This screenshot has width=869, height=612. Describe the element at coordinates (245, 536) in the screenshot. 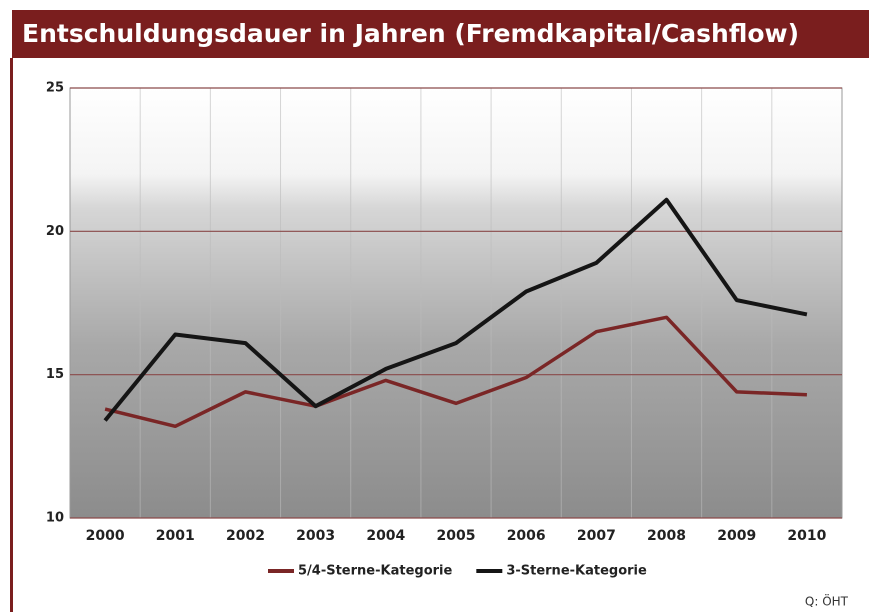

I see `x-tick-label: 2002` at that location.